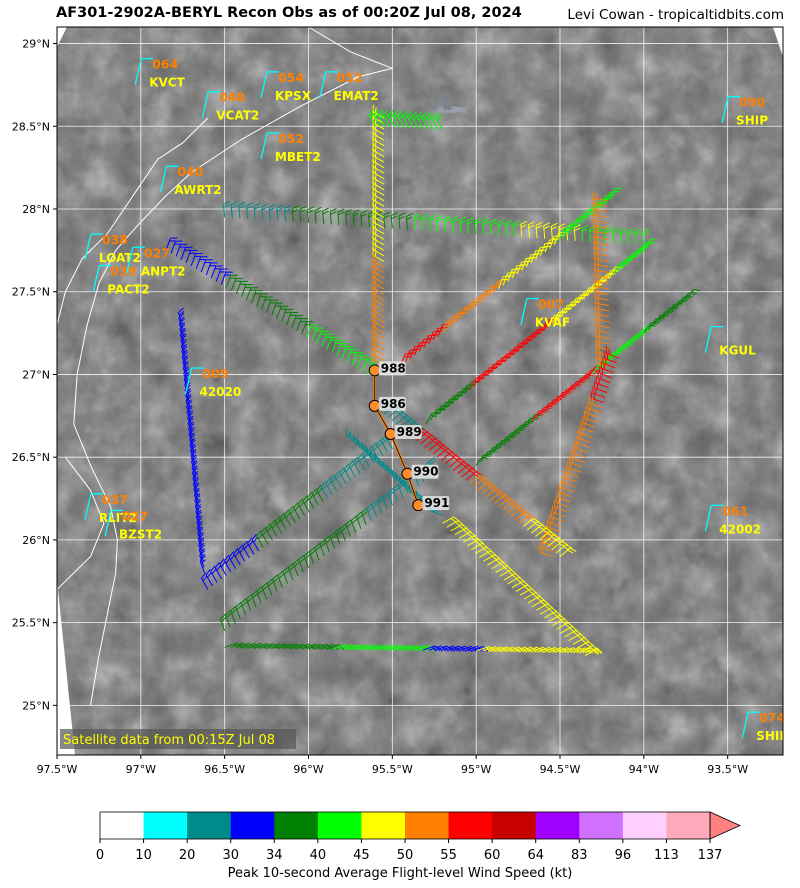 Image resolution: width=800 pixels, height=888 pixels. What do you see at coordinates (115, 239) in the screenshot?
I see `station-wind-value: 038` at bounding box center [115, 239].